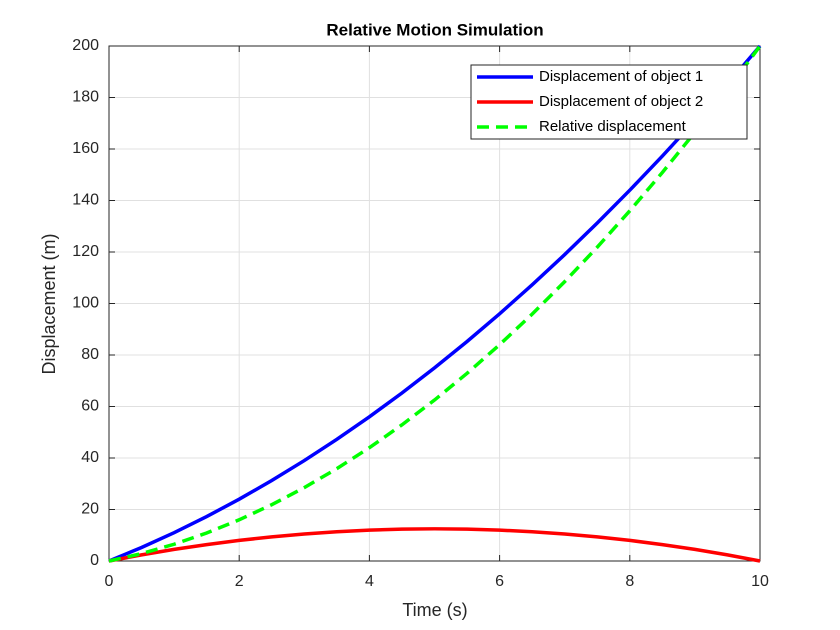 The image size is (840, 630). I want to click on y-tick-label: 200, so click(85, 45).